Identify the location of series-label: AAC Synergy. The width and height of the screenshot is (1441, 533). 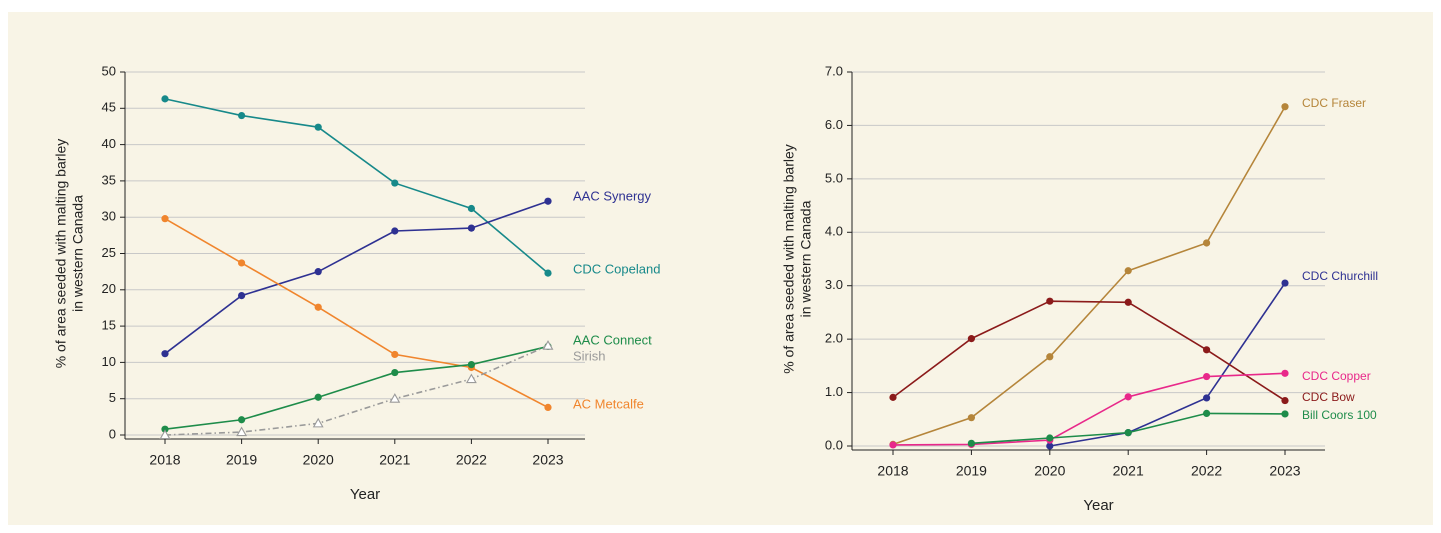
(612, 195).